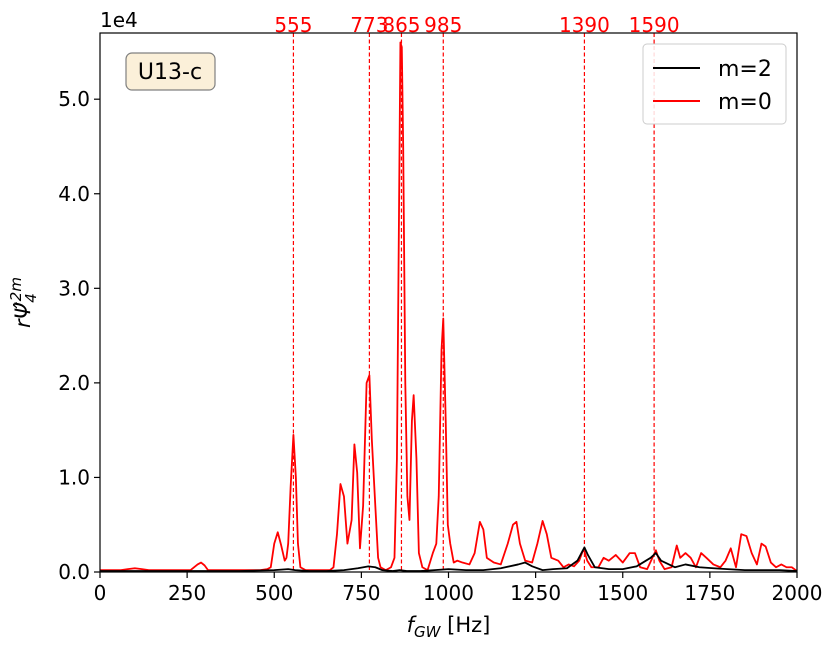 The height and width of the screenshot is (648, 837). I want to click on x-tick-label-2: 500, so click(274, 593).